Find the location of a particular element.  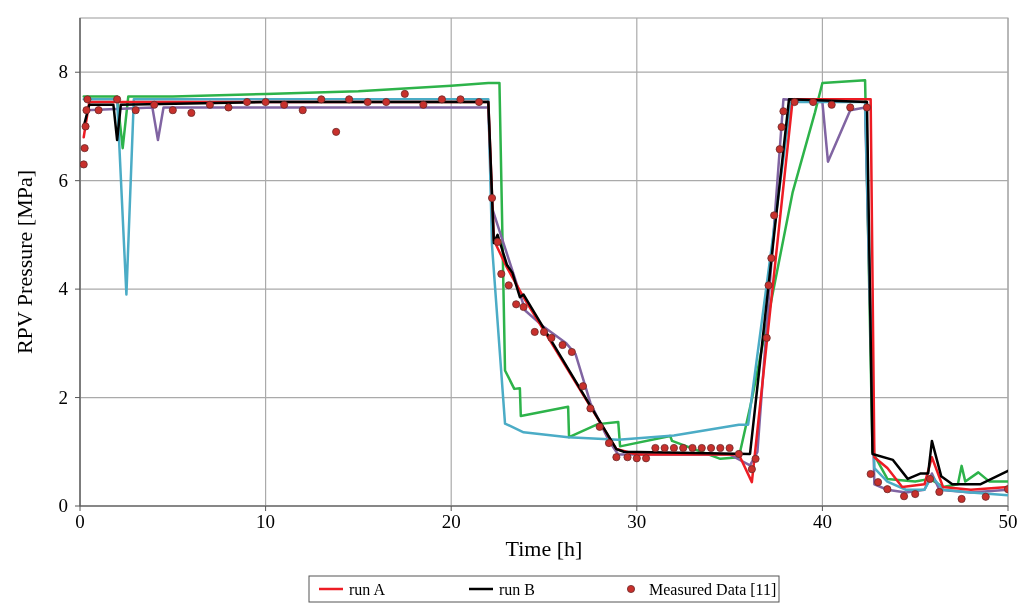

x-tick-label: 30 is located at coordinates (637, 521).